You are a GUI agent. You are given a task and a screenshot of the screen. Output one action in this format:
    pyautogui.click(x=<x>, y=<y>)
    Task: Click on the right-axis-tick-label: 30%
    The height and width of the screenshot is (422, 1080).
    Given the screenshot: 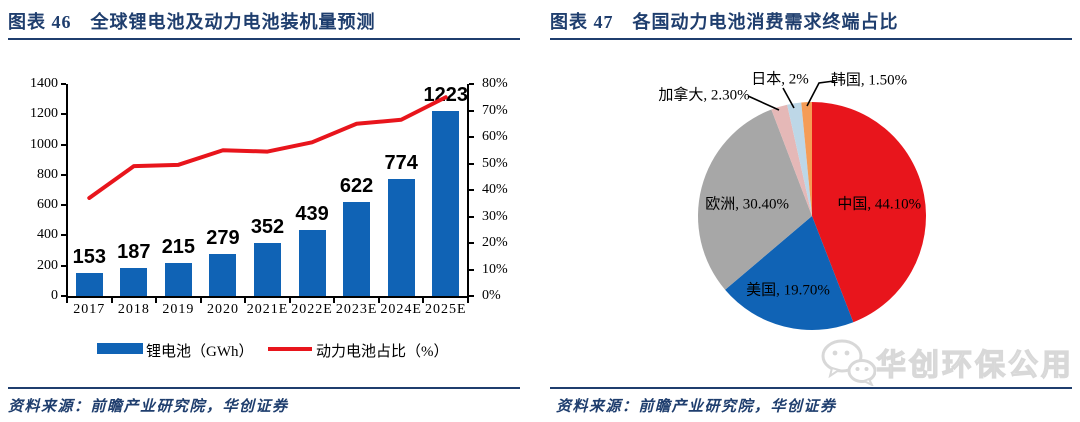 What is the action you would take?
    pyautogui.click(x=495, y=216)
    